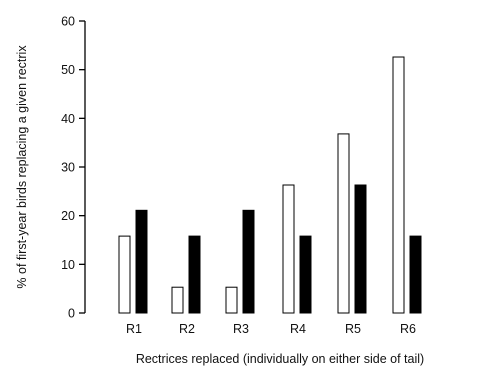 The width and height of the screenshot is (482, 382). What do you see at coordinates (298, 329) in the screenshot?
I see `x-category-label: R4` at bounding box center [298, 329].